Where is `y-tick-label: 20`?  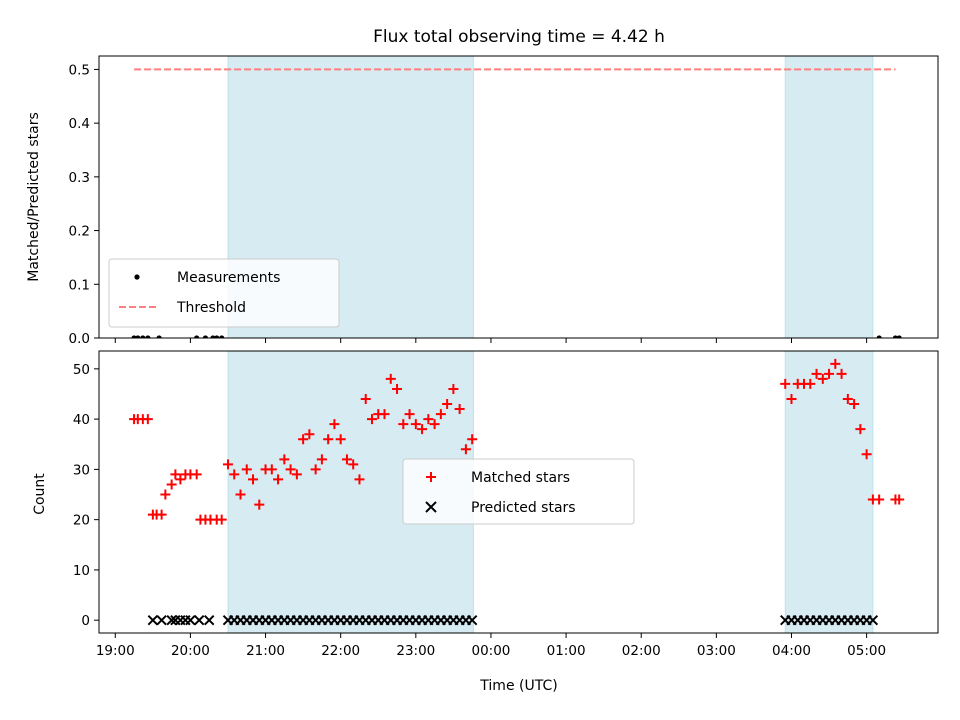 y-tick-label: 20 is located at coordinates (81, 521).